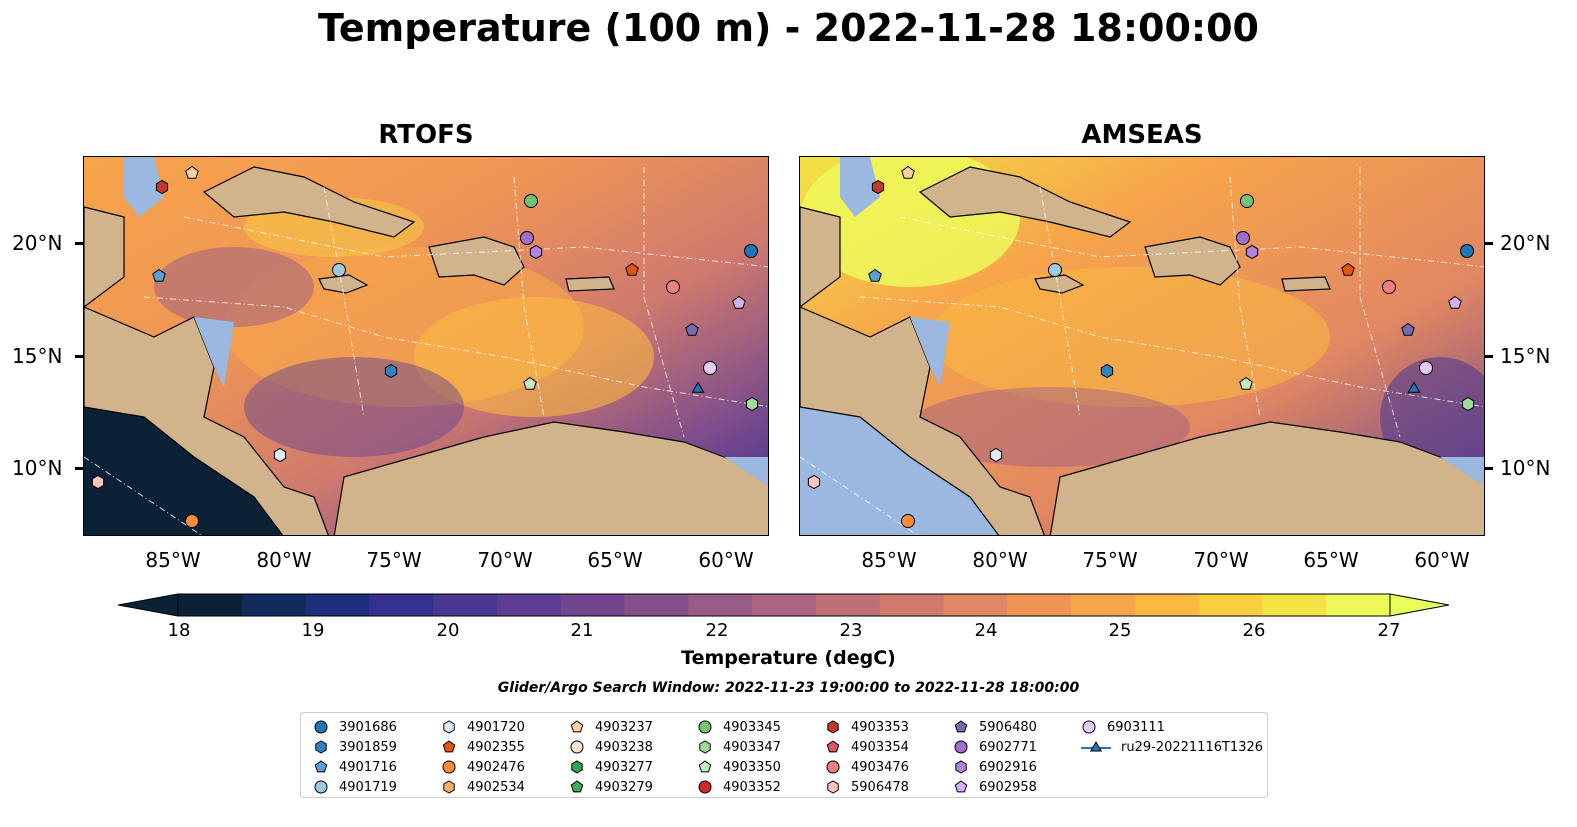 Image resolution: width=1577 pixels, height=827 pixels. Describe the element at coordinates (1221, 560) in the screenshot. I see `lon-label-70w-b: 70°W` at that location.